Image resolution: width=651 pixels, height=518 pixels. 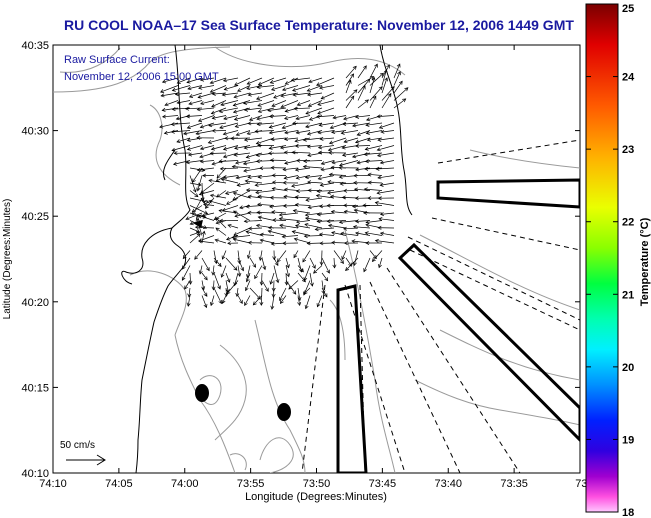 I want to click on y-tick-label: 40:30, so click(x=35, y=132).